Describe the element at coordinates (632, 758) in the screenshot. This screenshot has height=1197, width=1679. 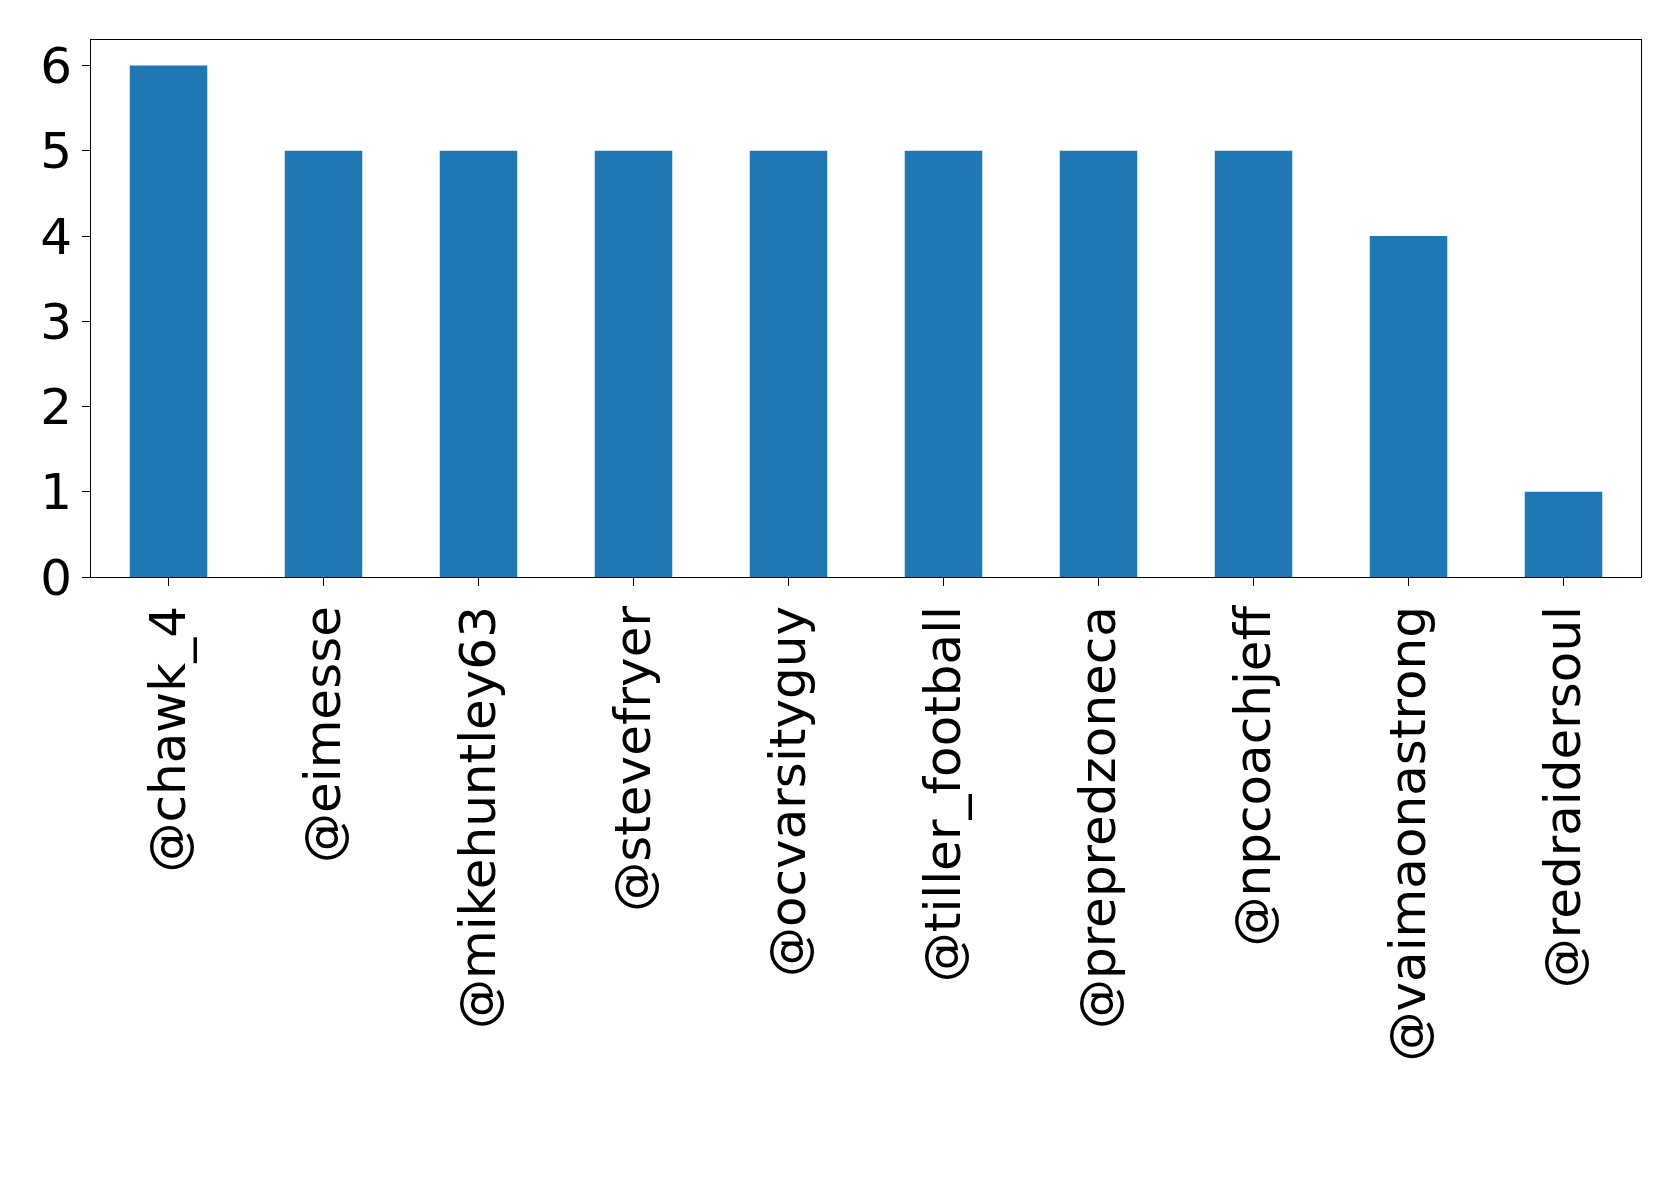
I see `x-tick-label: @stevefryer` at that location.